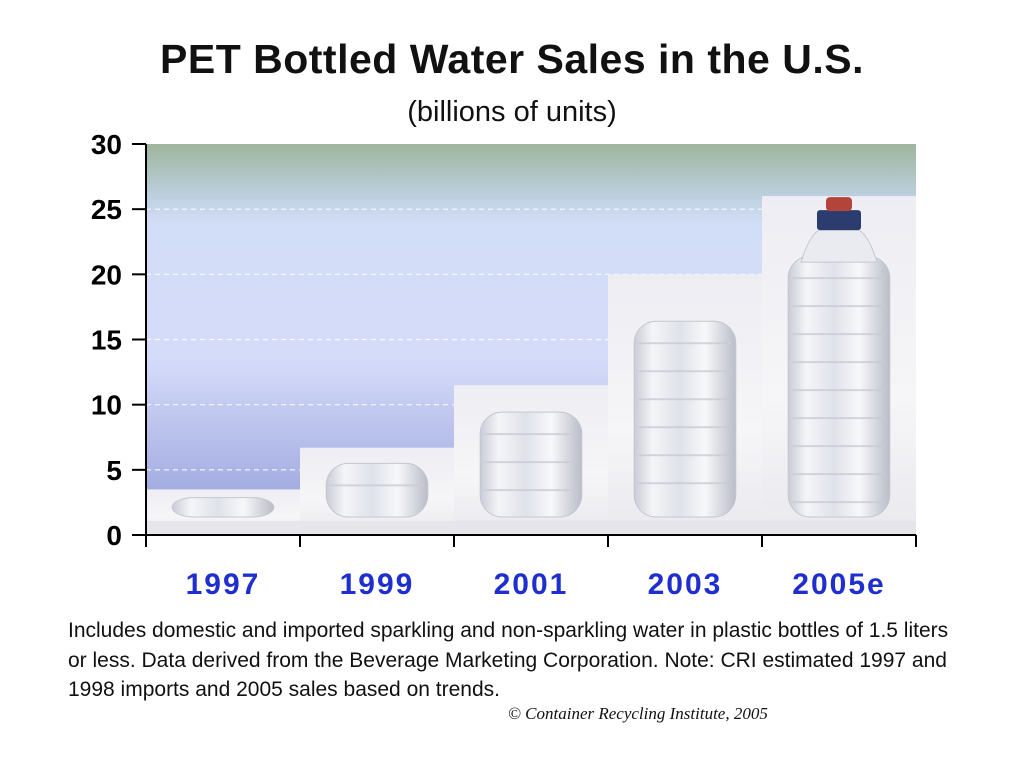 This screenshot has height=768, width=1024. I want to click on x-category-label: 1997, so click(223, 584).